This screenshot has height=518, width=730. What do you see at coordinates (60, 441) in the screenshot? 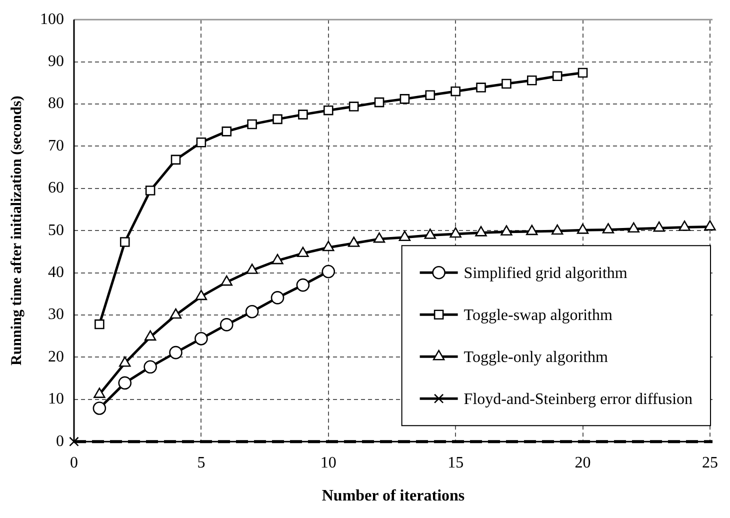
I see `y-tick-label: 0` at bounding box center [60, 441].